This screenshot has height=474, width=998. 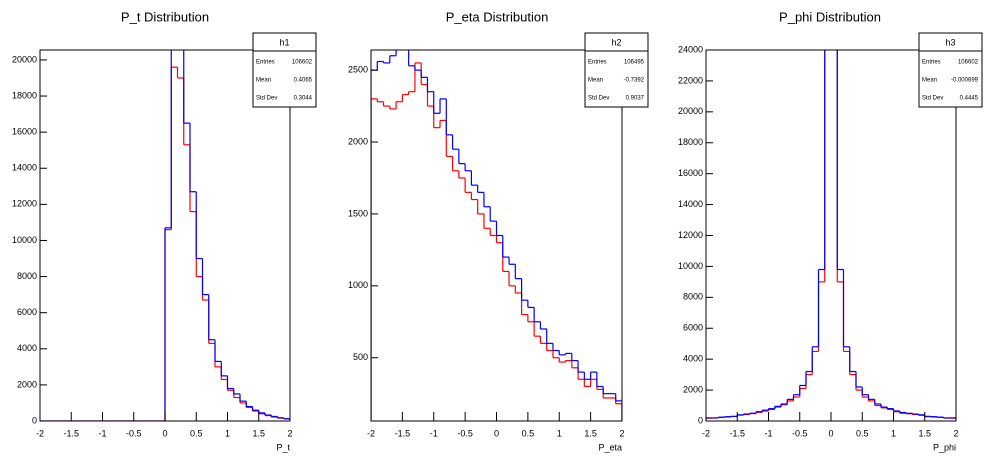 I want to click on stats-value: 0.4065, so click(x=303, y=81).